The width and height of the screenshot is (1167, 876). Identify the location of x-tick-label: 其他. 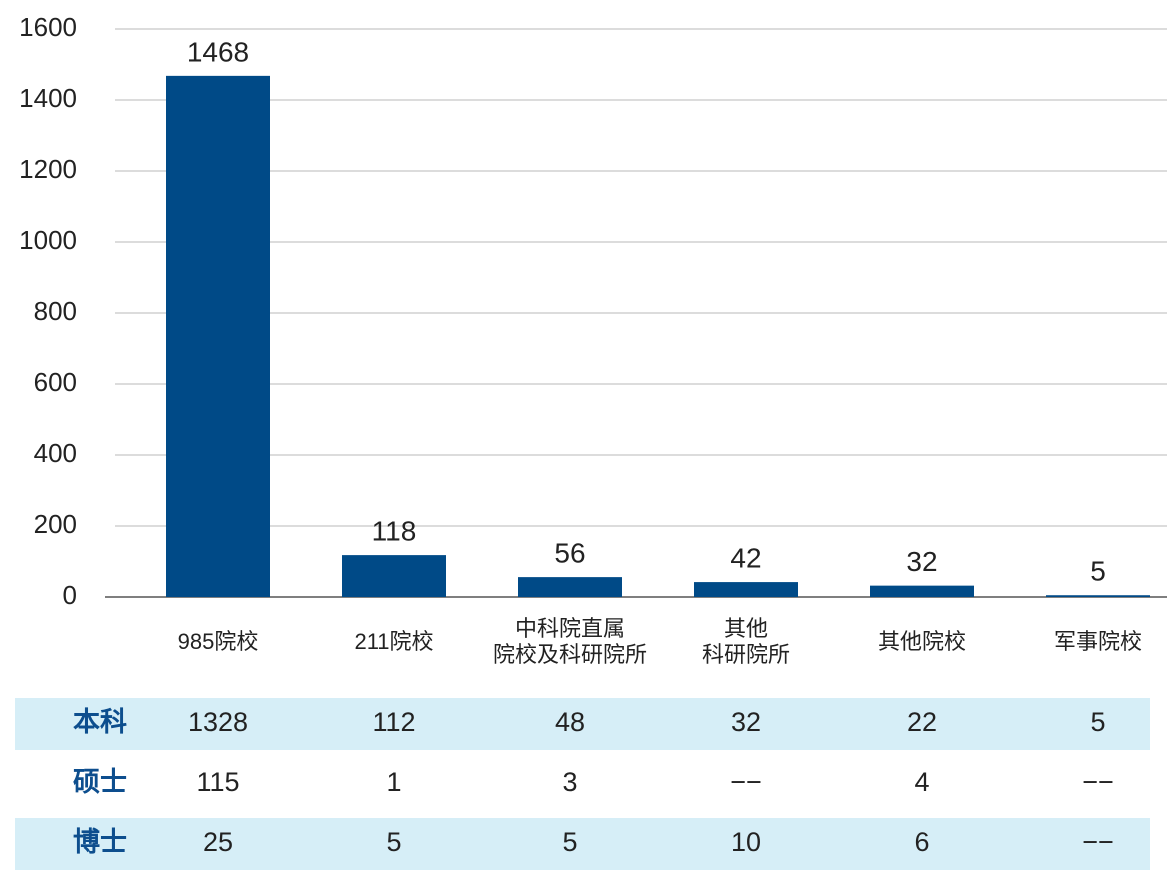
(746, 628).